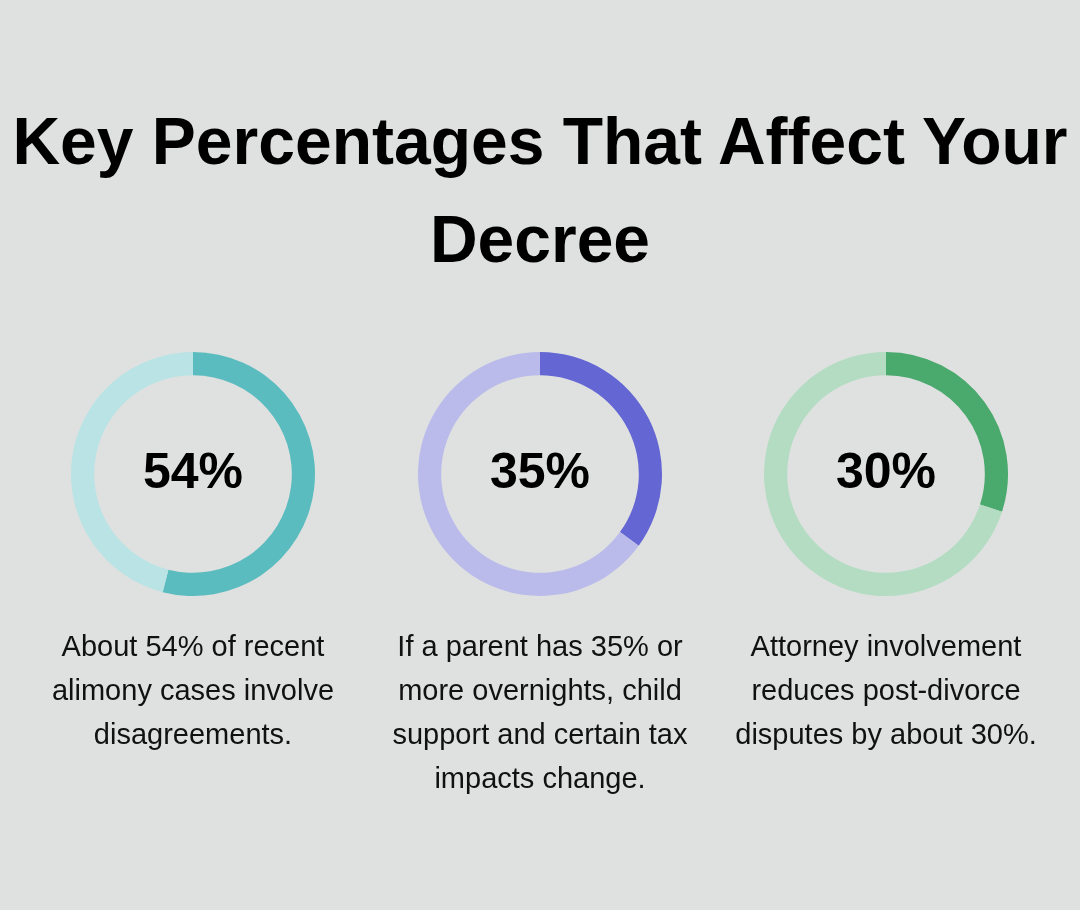 This screenshot has width=1080, height=910. I want to click on data-label: 35%, so click(540, 470).